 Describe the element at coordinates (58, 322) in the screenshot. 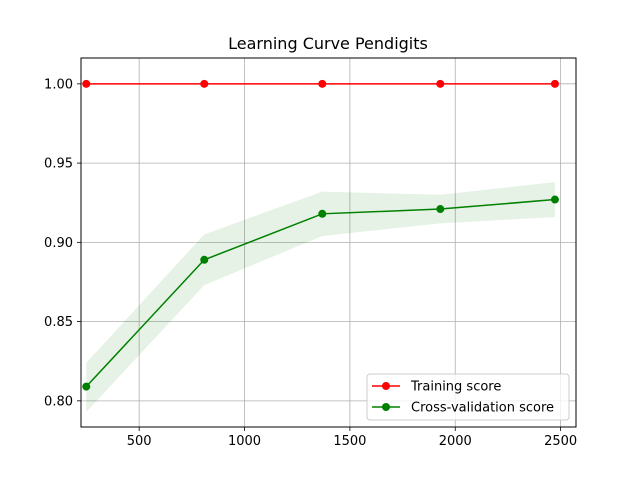

I see `y-tick-label: 0.85` at that location.